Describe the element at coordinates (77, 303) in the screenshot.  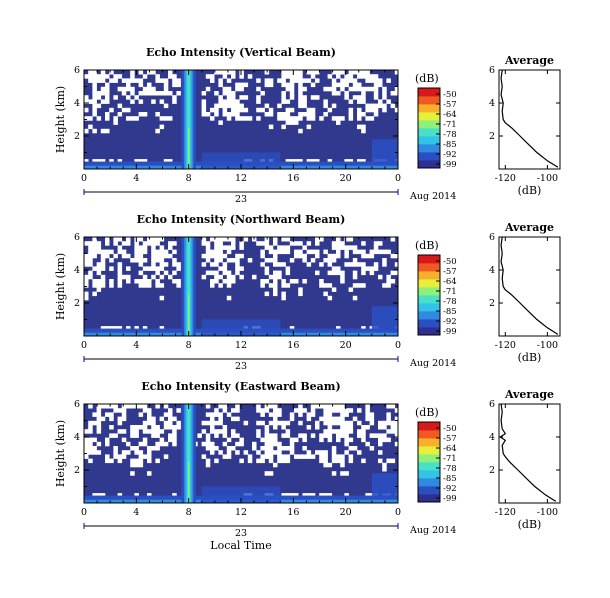
I see `y-tick-label: 2` at that location.